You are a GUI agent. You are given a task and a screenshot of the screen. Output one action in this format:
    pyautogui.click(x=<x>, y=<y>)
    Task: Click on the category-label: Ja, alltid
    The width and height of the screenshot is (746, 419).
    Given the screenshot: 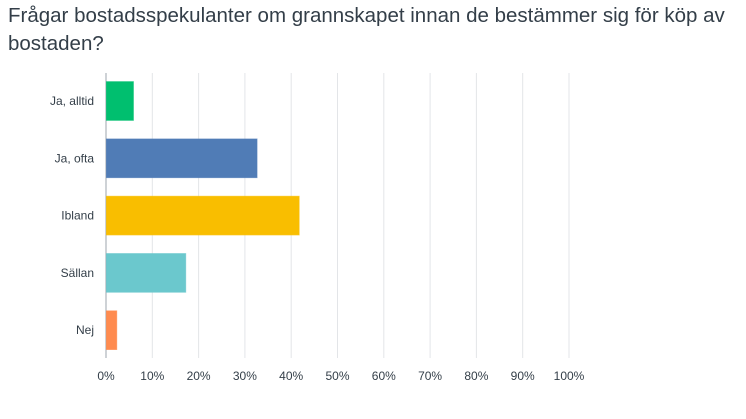 What is the action you would take?
    pyautogui.click(x=72, y=101)
    